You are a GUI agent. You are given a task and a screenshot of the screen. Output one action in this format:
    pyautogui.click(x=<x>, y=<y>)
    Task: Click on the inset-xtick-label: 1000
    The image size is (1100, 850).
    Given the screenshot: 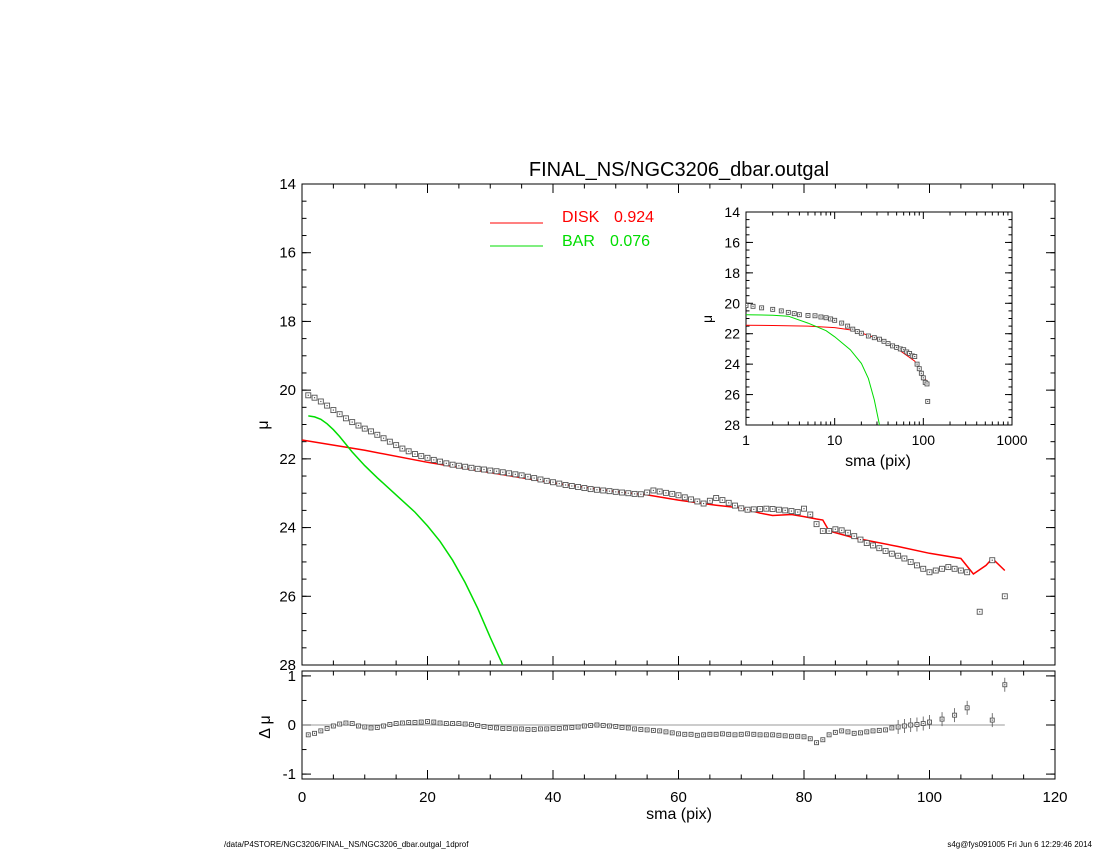 What is the action you would take?
    pyautogui.click(x=1011, y=440)
    